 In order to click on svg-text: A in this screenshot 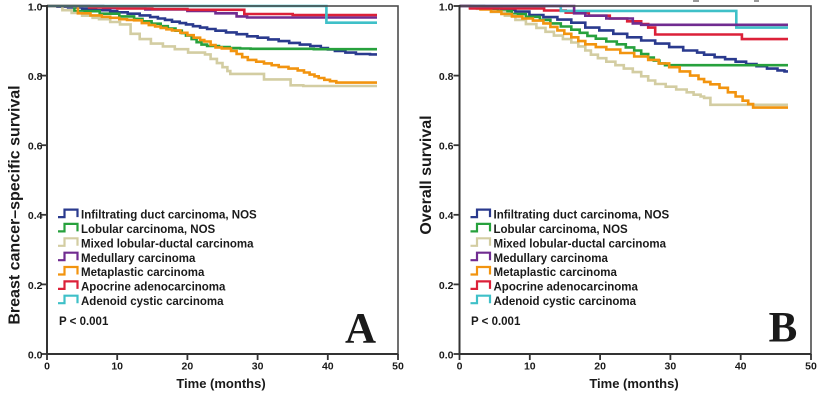, I will do `click(360, 329)`.